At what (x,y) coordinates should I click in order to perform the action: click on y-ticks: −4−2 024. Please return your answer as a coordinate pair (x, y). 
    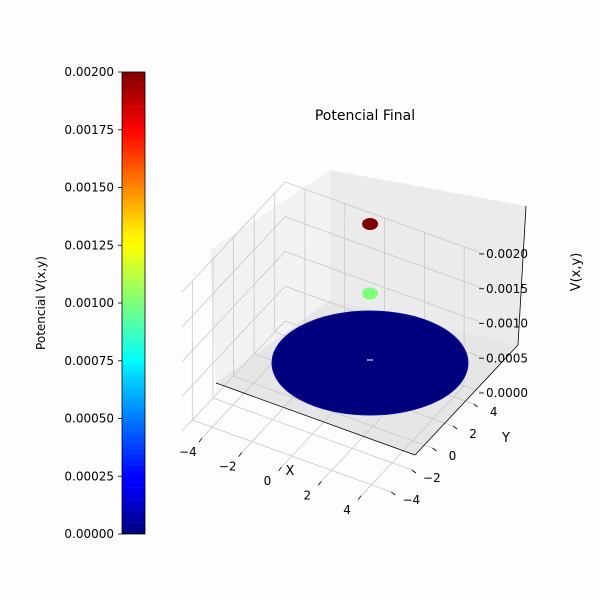
    Looking at the image, I should click on (444, 455).